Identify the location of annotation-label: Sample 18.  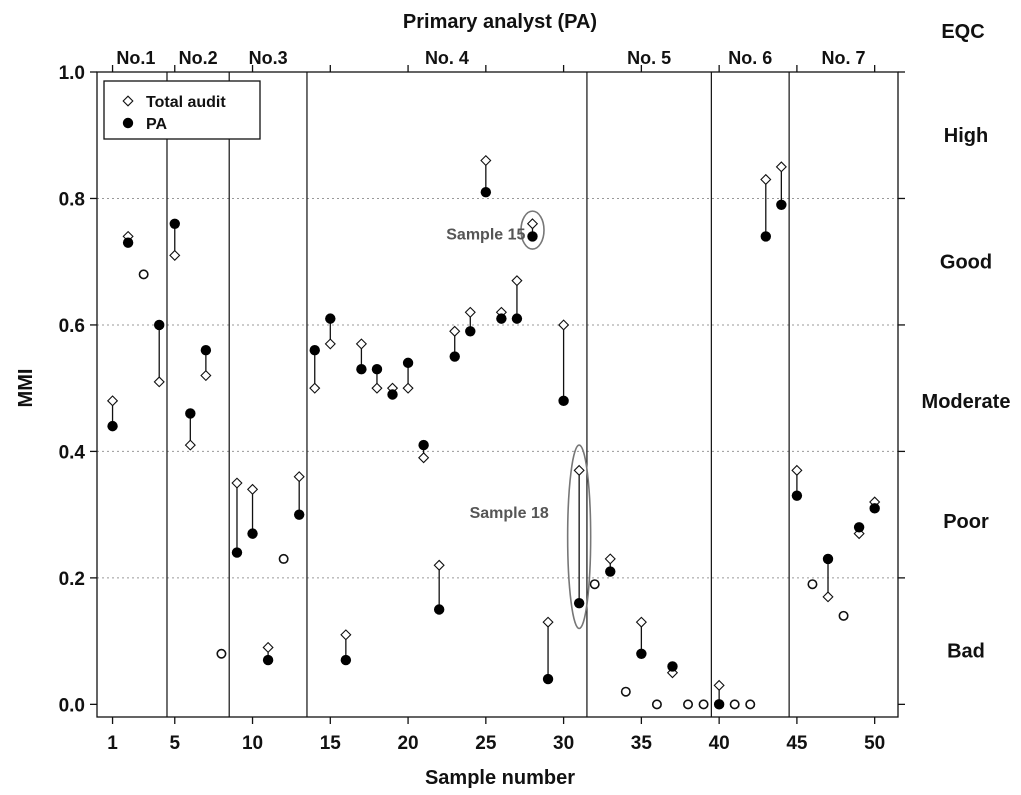
(509, 513).